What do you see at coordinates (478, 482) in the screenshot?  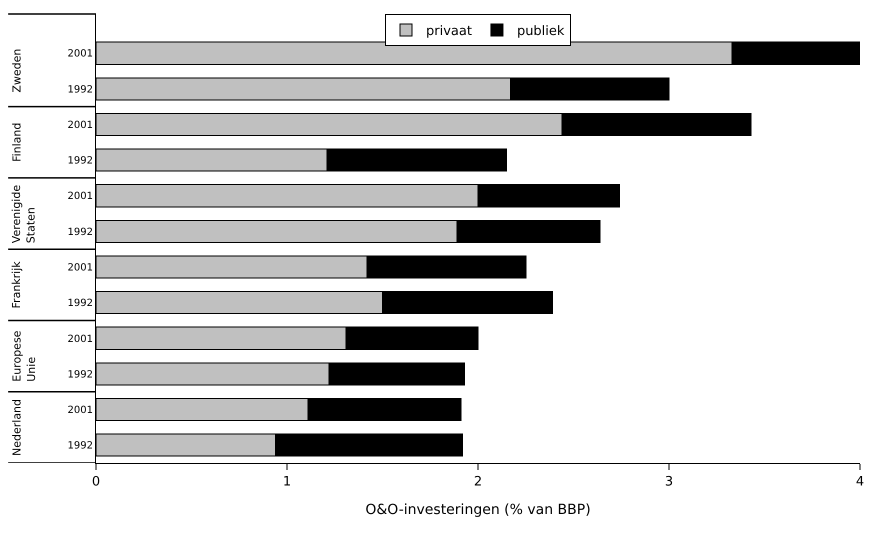 I see `x-tick-label: 2` at bounding box center [478, 482].